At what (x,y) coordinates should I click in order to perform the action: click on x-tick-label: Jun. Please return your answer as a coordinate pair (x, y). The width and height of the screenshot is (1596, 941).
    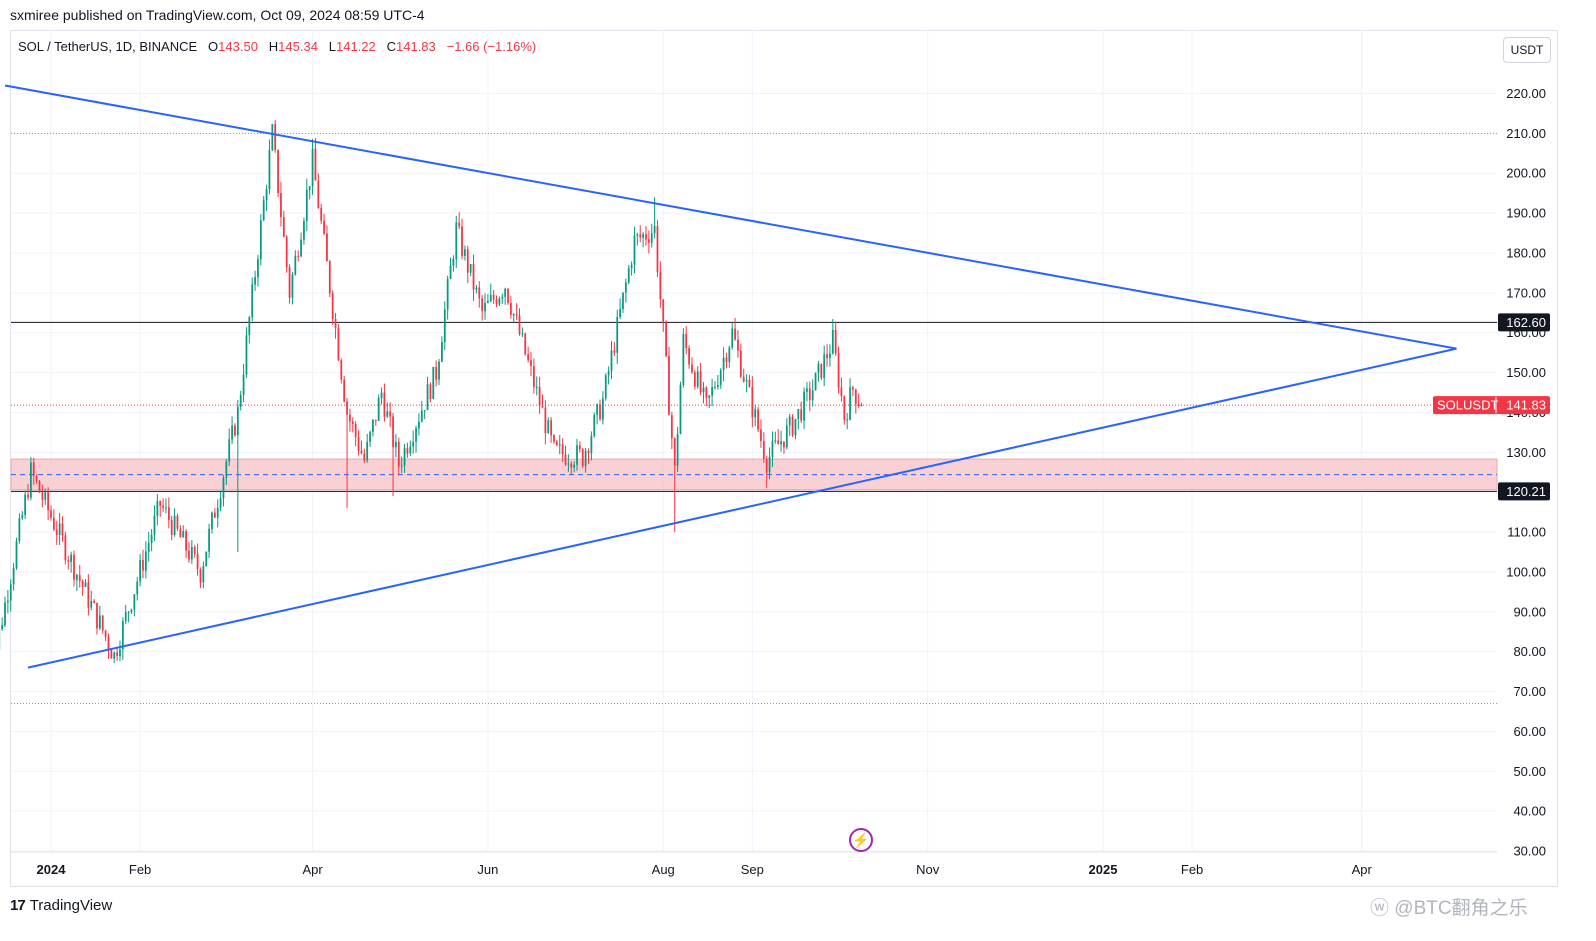
    Looking at the image, I should click on (487, 869).